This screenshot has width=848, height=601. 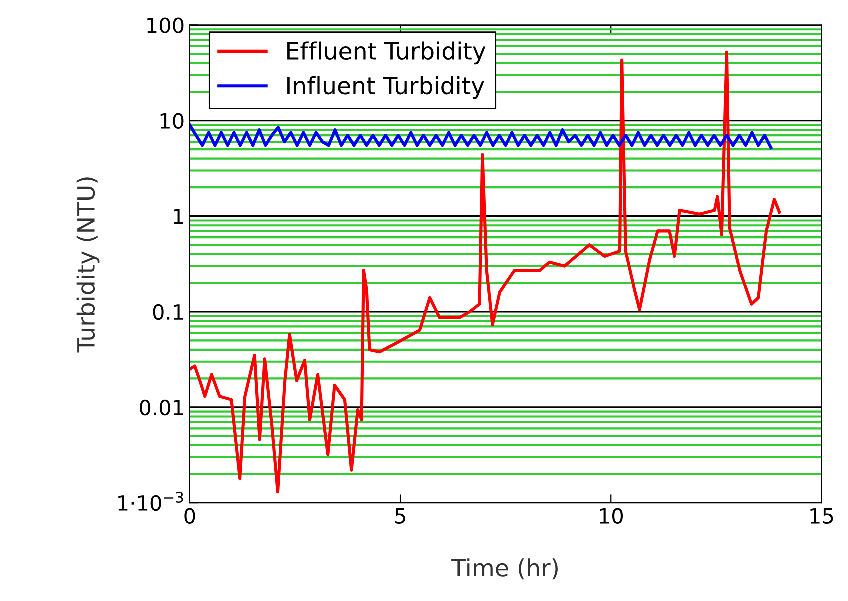 What do you see at coordinates (611, 516) in the screenshot?
I see `x-tick-label: 10` at bounding box center [611, 516].